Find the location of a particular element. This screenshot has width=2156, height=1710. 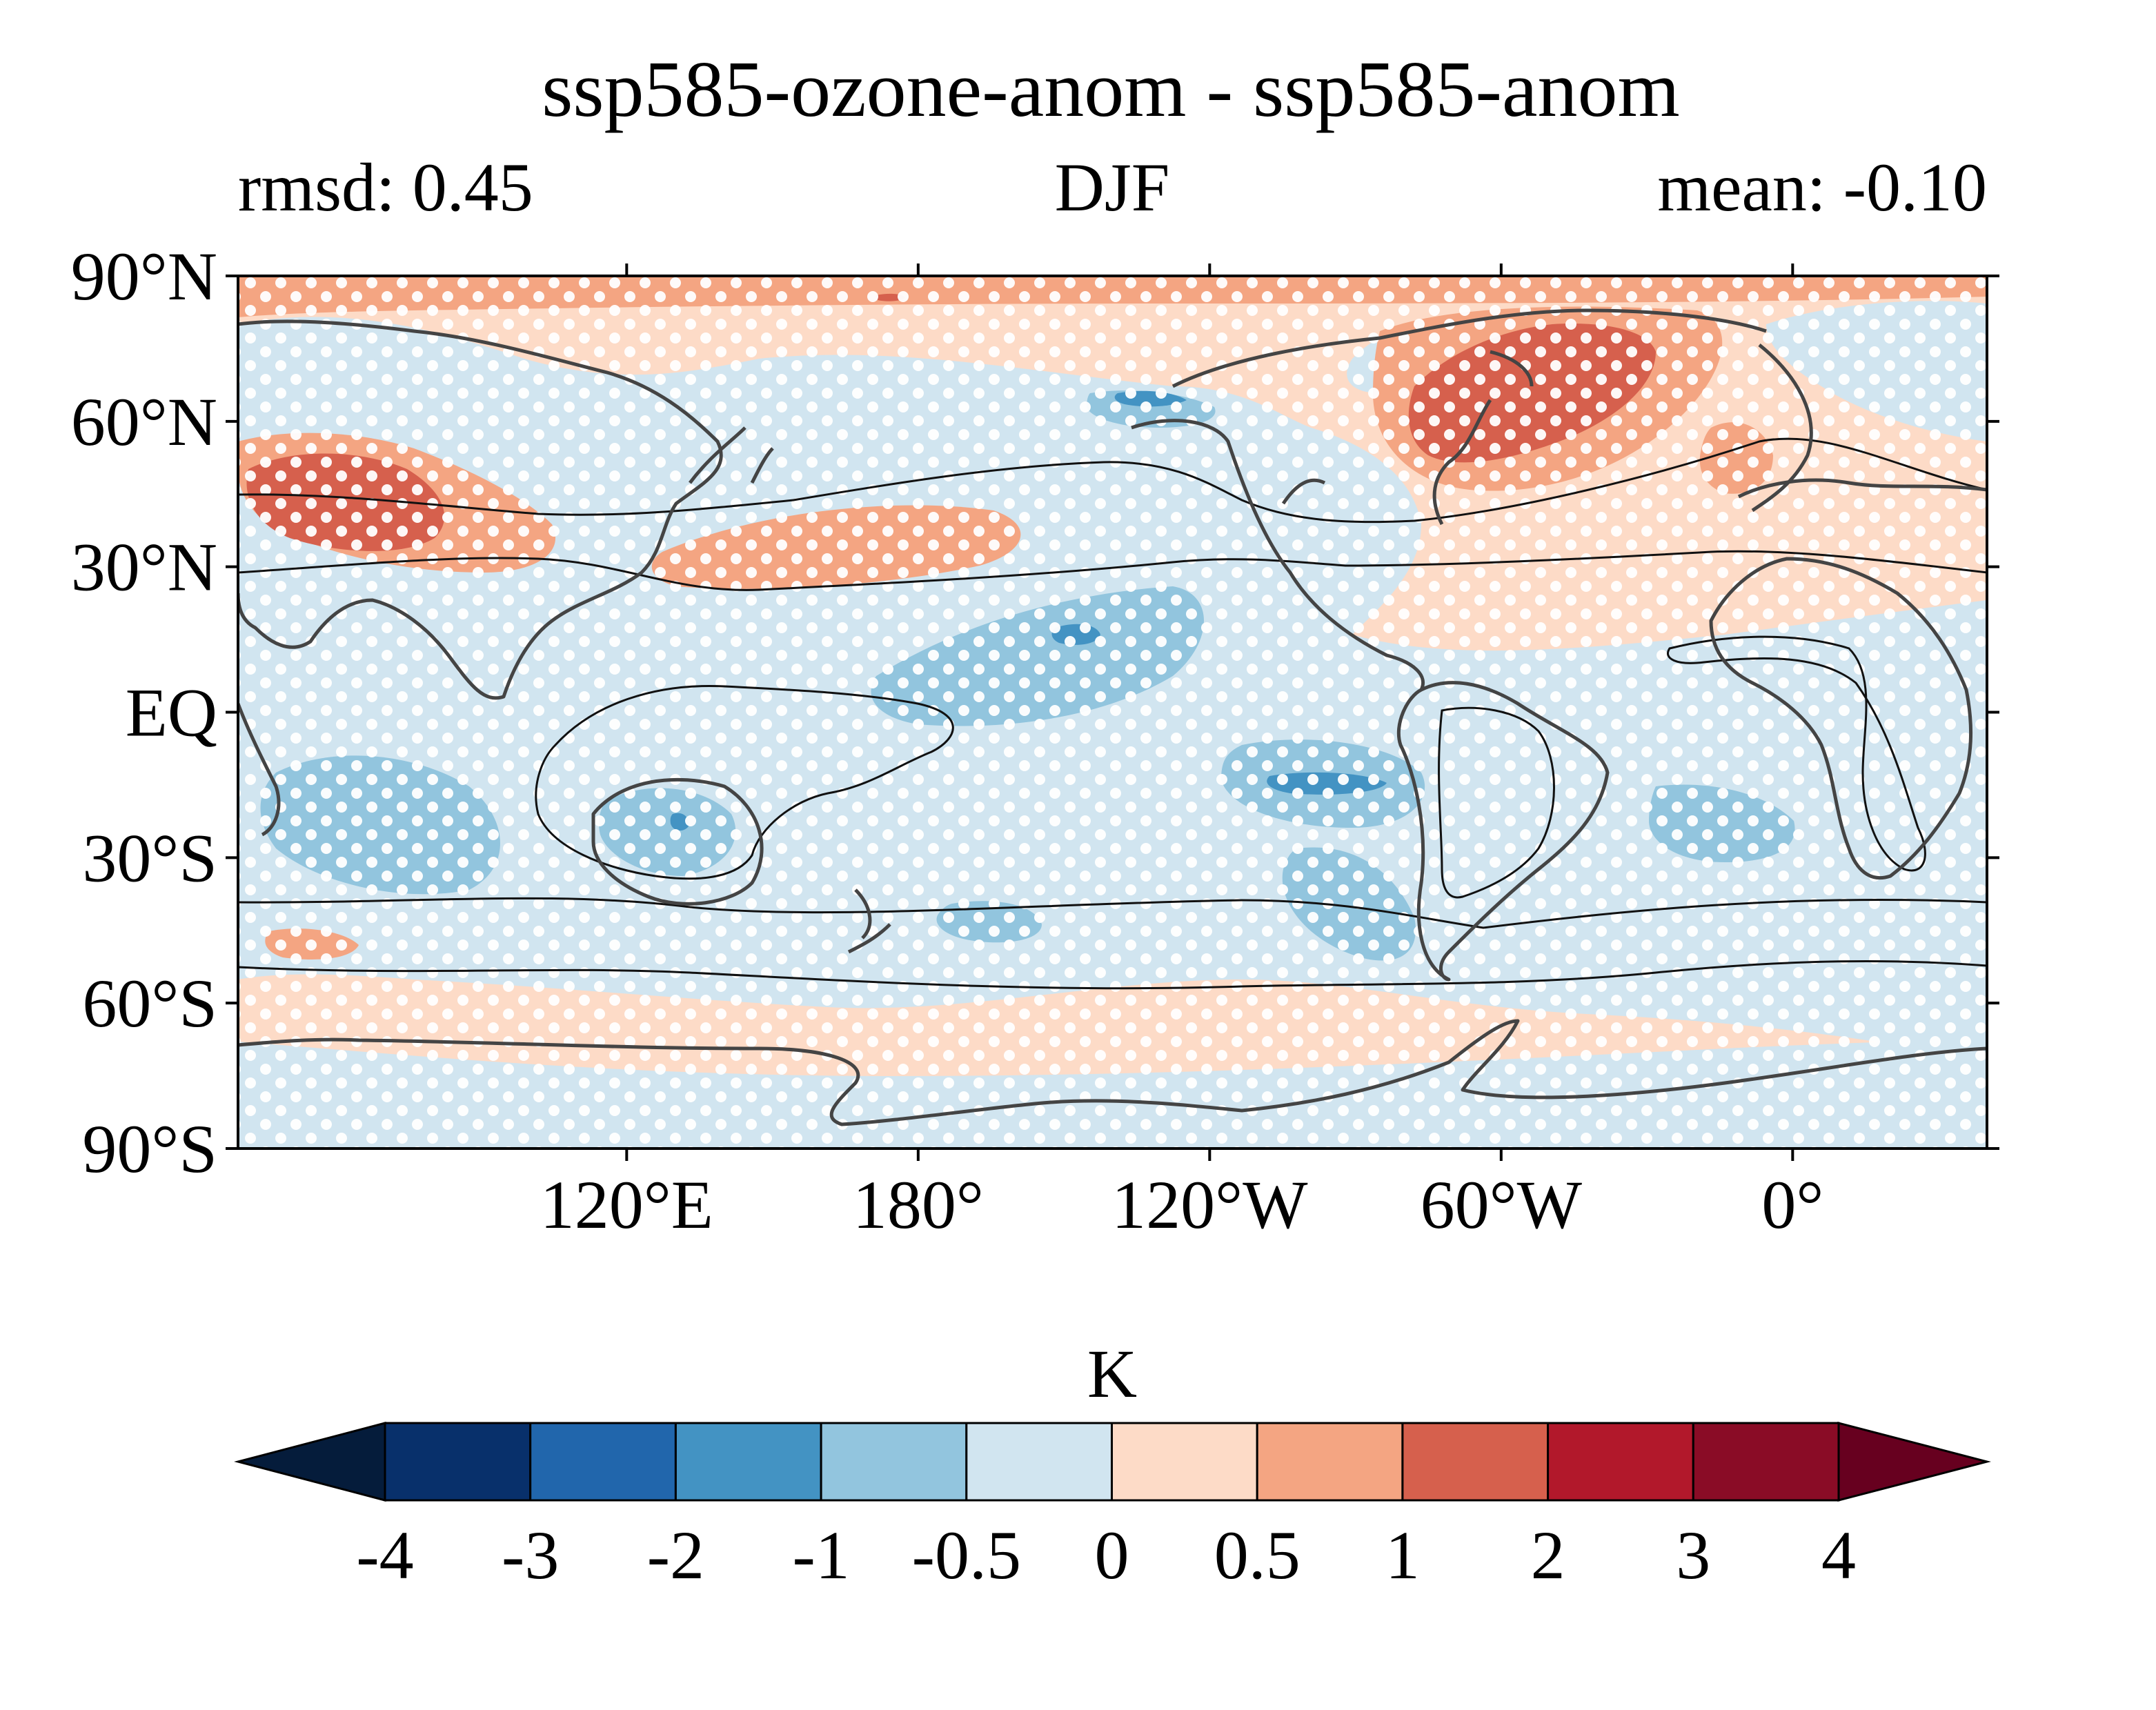

lat-tick-label: EQ is located at coordinates (171, 713).